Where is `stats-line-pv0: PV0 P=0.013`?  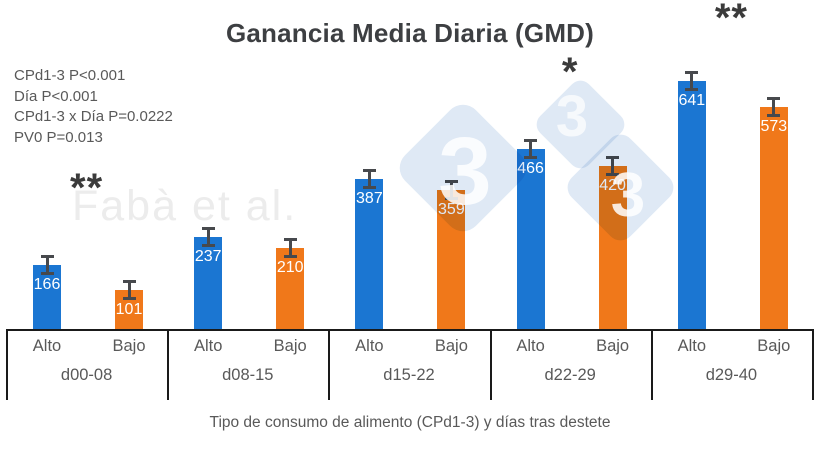
stats-line-pv0: PV0 P=0.013 is located at coordinates (58, 137).